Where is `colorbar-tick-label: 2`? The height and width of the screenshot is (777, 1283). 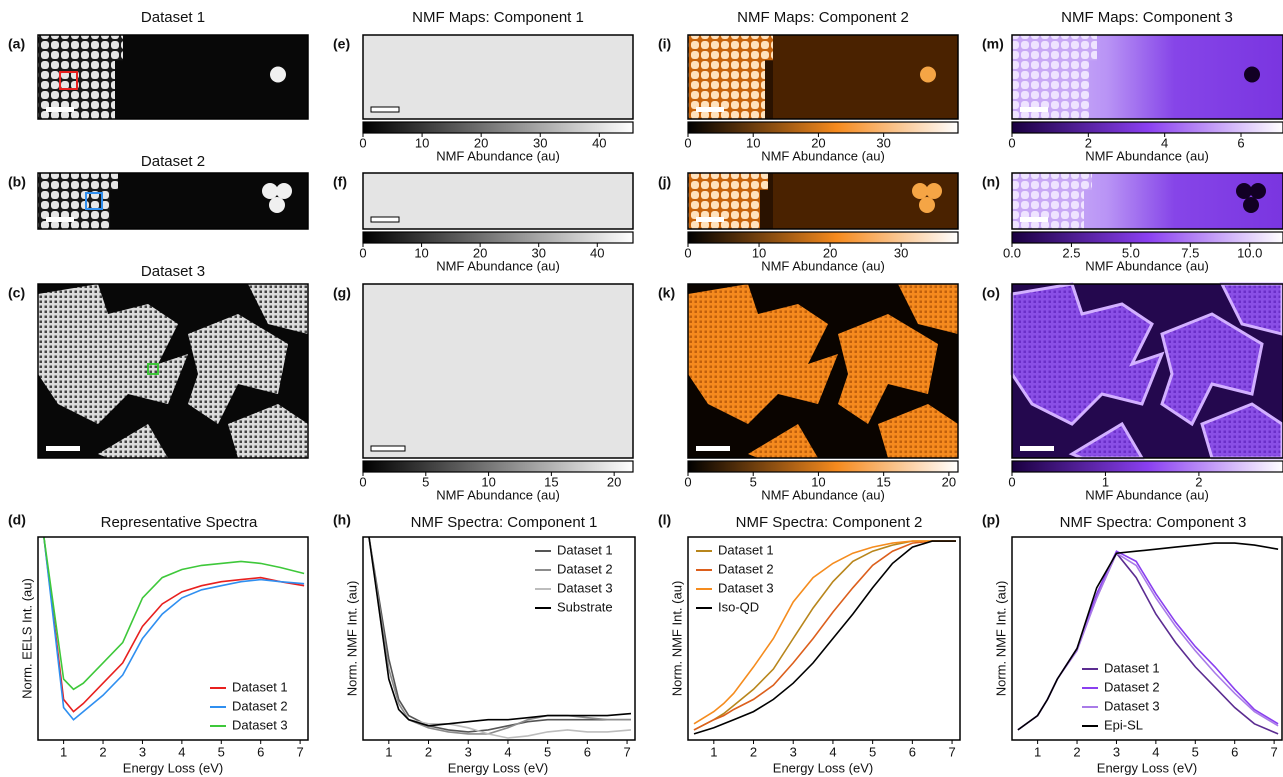
colorbar-tick-label: 2 is located at coordinates (1198, 481).